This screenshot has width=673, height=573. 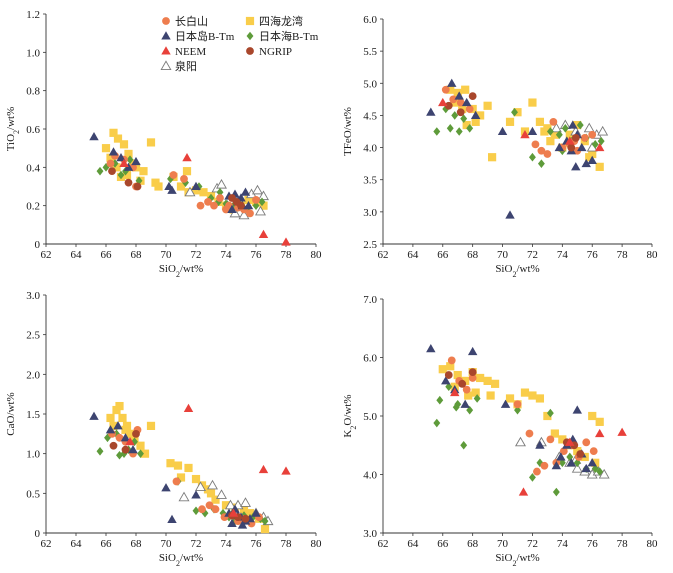 I want to click on series-neem, so click(x=208, y=460).